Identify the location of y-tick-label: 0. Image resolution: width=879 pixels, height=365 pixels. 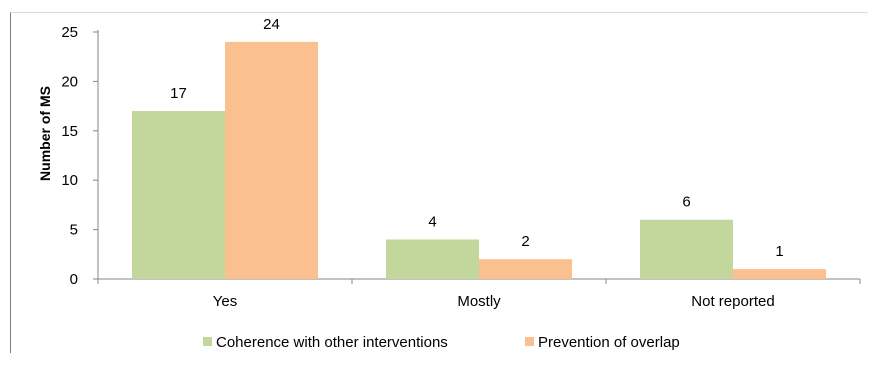
(74, 279).